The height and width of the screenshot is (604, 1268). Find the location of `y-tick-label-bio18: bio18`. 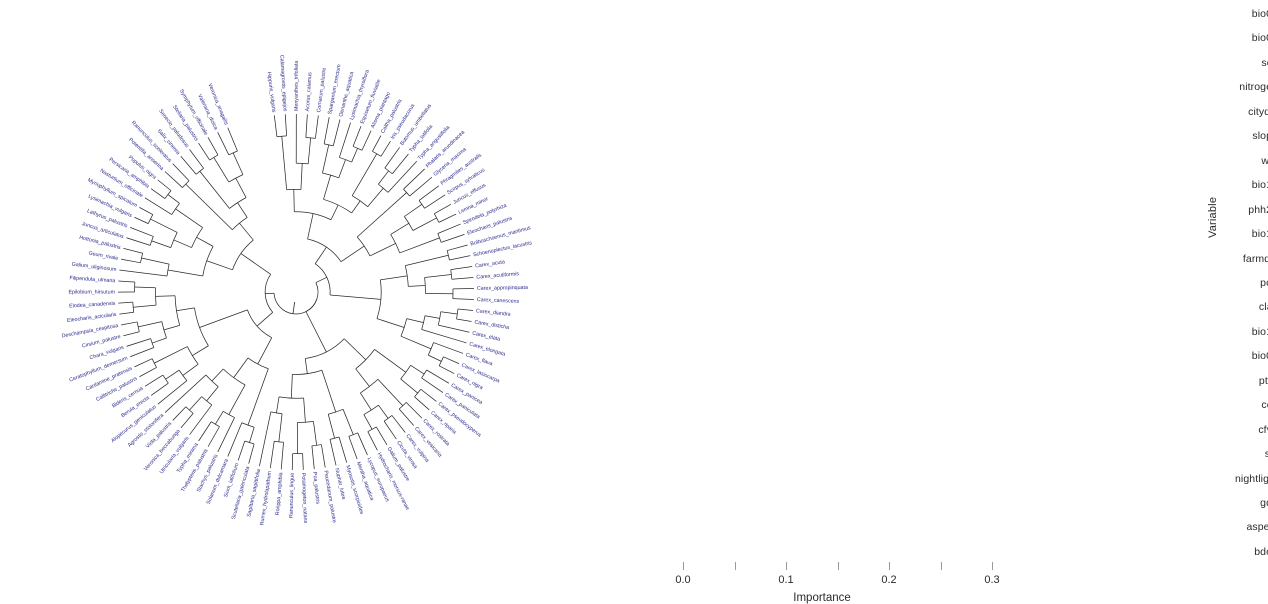

y-tick-label-bio18: bio18 is located at coordinates (1240, 234).